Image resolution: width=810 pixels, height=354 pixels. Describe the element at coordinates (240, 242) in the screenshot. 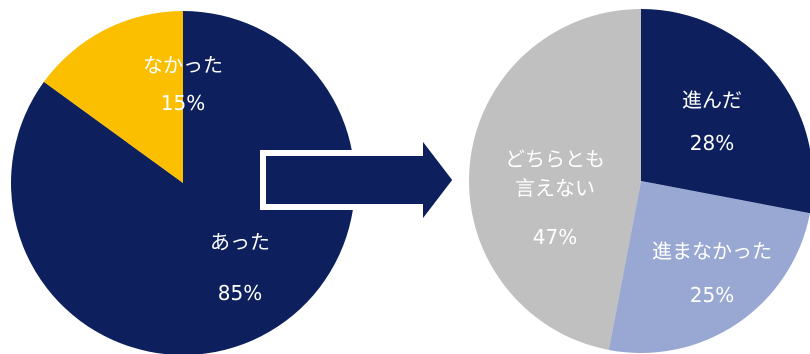

I see `slice-label-atta: あった` at that location.